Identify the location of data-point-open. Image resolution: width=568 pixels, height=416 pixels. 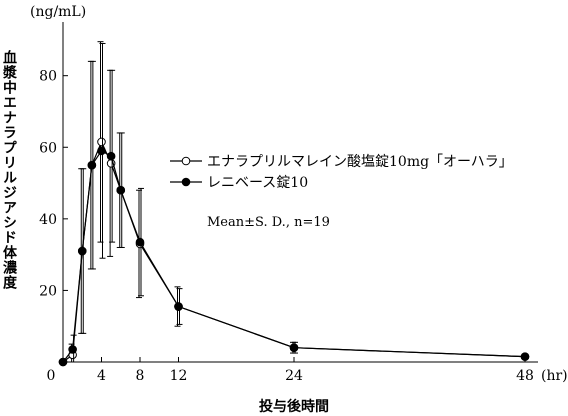
(101, 142).